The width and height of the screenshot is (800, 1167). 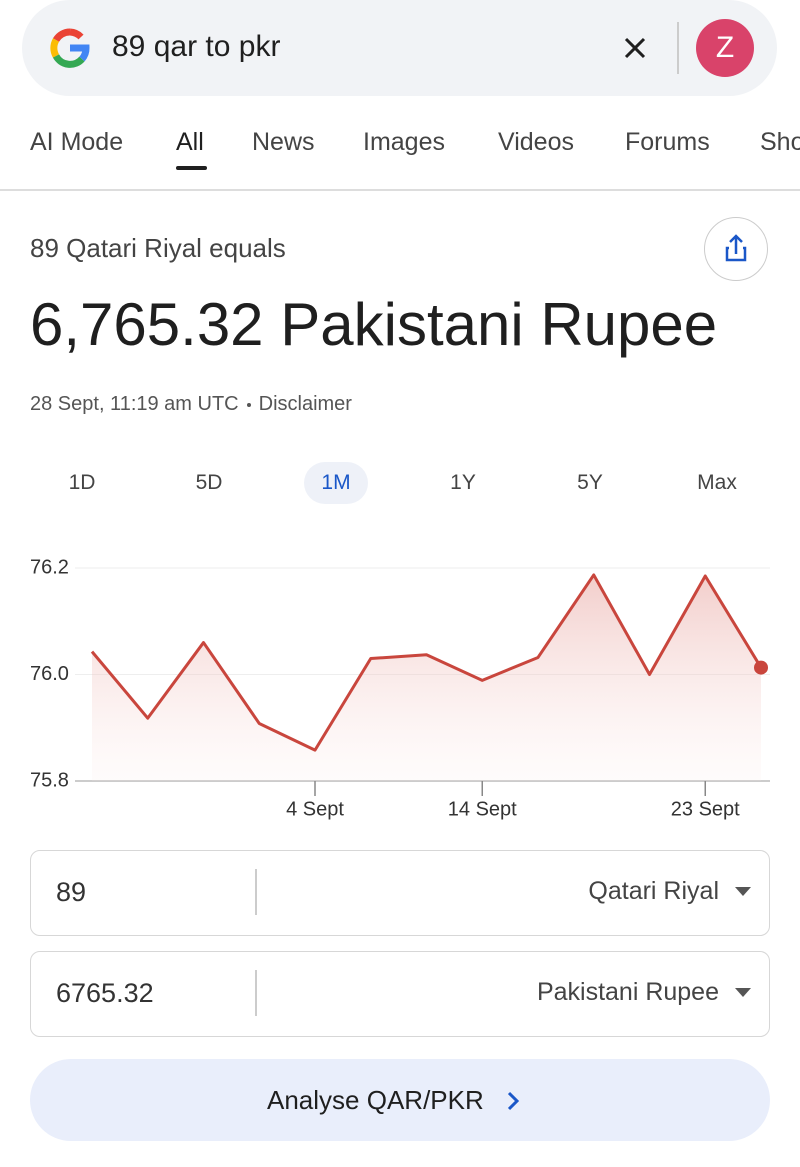 I want to click on from-amount: 89, so click(x=71, y=892).